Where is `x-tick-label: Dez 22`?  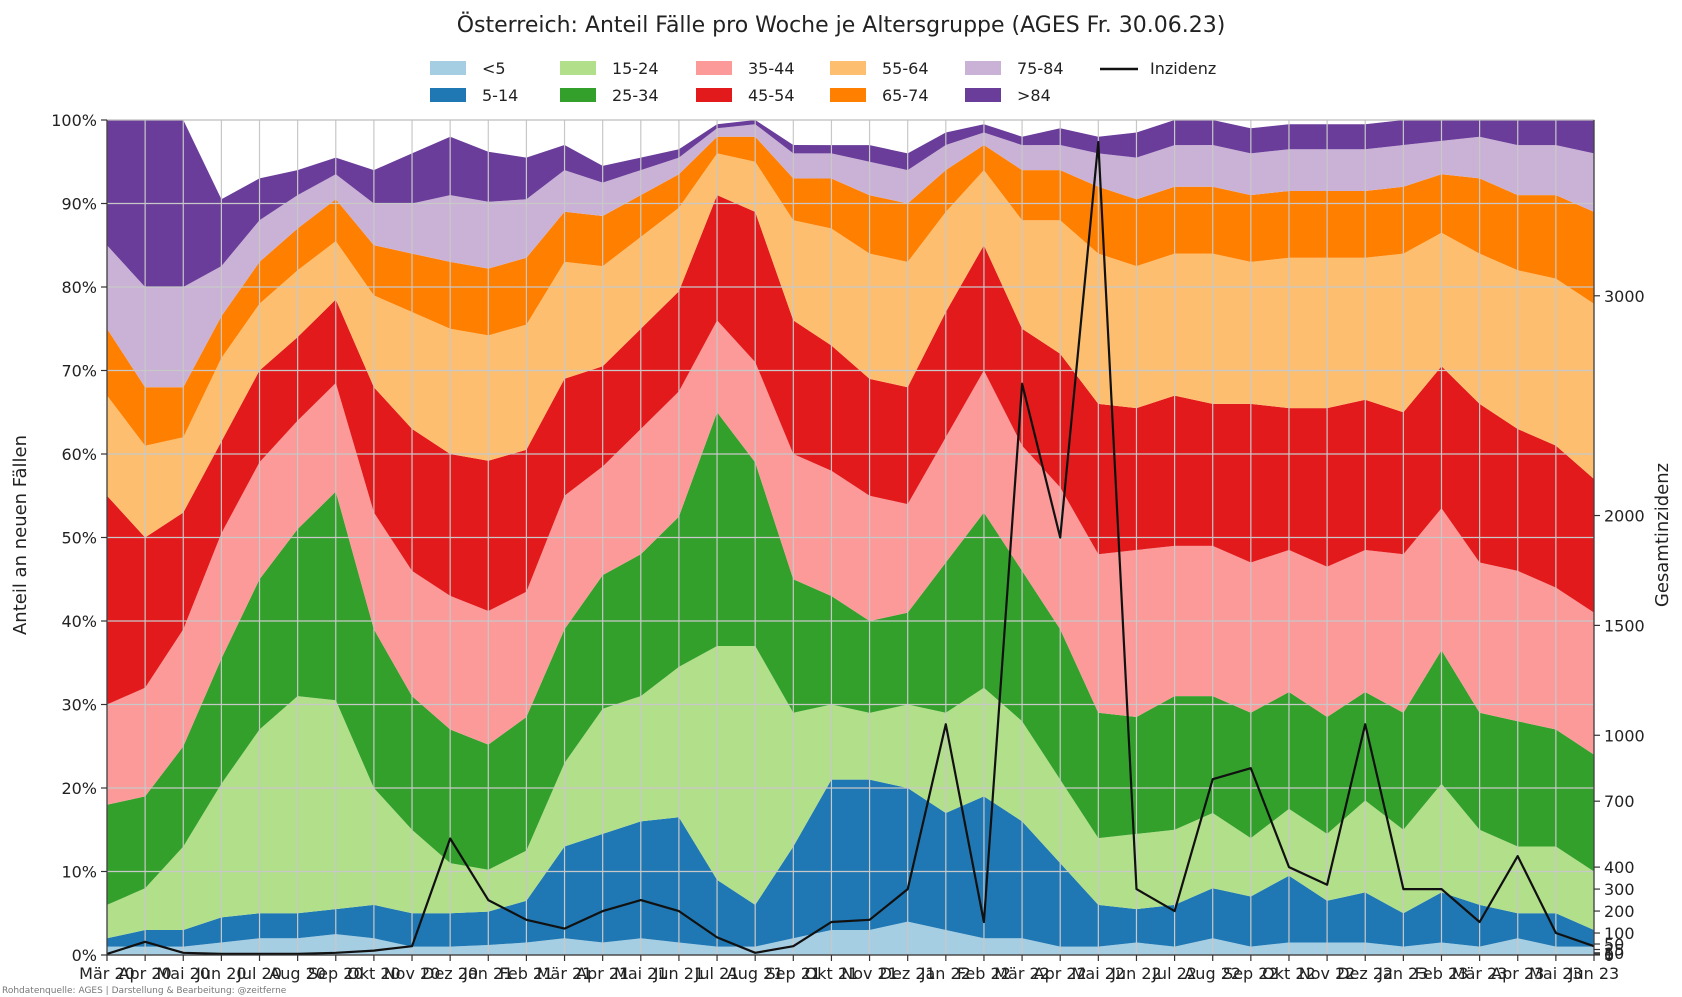
x-tick-label: Dez 22 is located at coordinates (1365, 973).